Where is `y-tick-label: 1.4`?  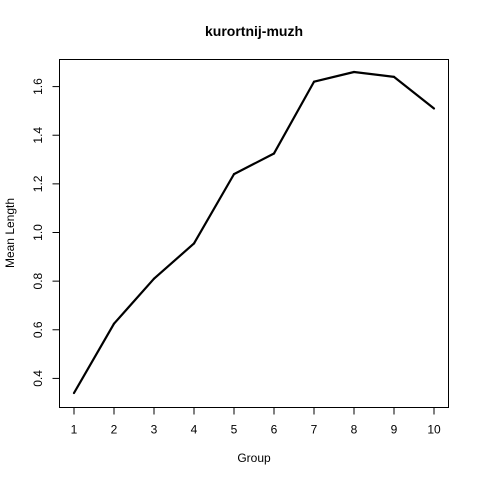
y-tick-label: 1.4 is located at coordinates (38, 135).